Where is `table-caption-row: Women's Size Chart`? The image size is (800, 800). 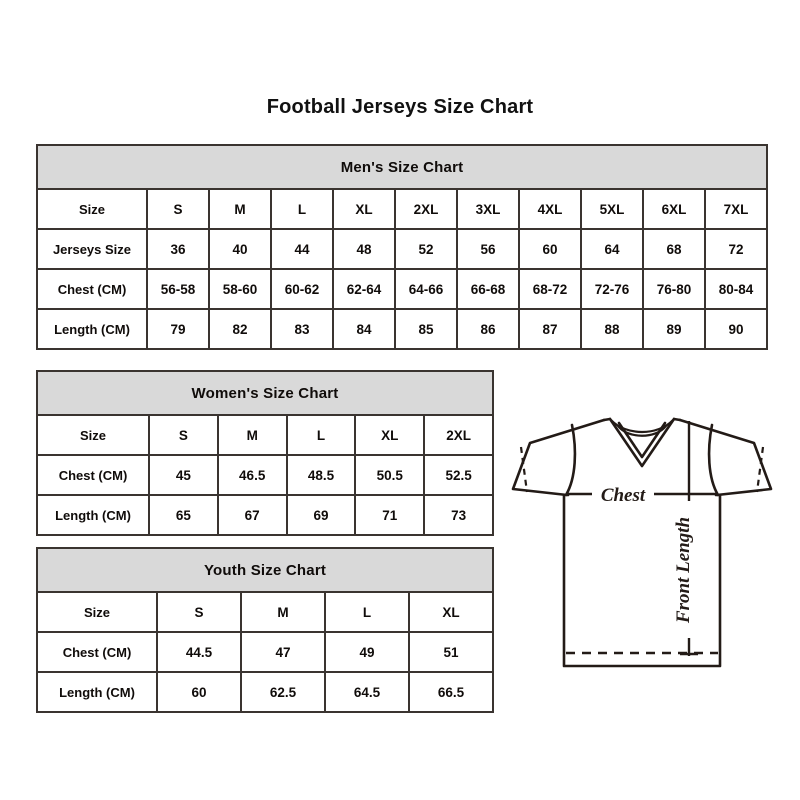 table-caption-row: Women's Size Chart is located at coordinates (265, 393).